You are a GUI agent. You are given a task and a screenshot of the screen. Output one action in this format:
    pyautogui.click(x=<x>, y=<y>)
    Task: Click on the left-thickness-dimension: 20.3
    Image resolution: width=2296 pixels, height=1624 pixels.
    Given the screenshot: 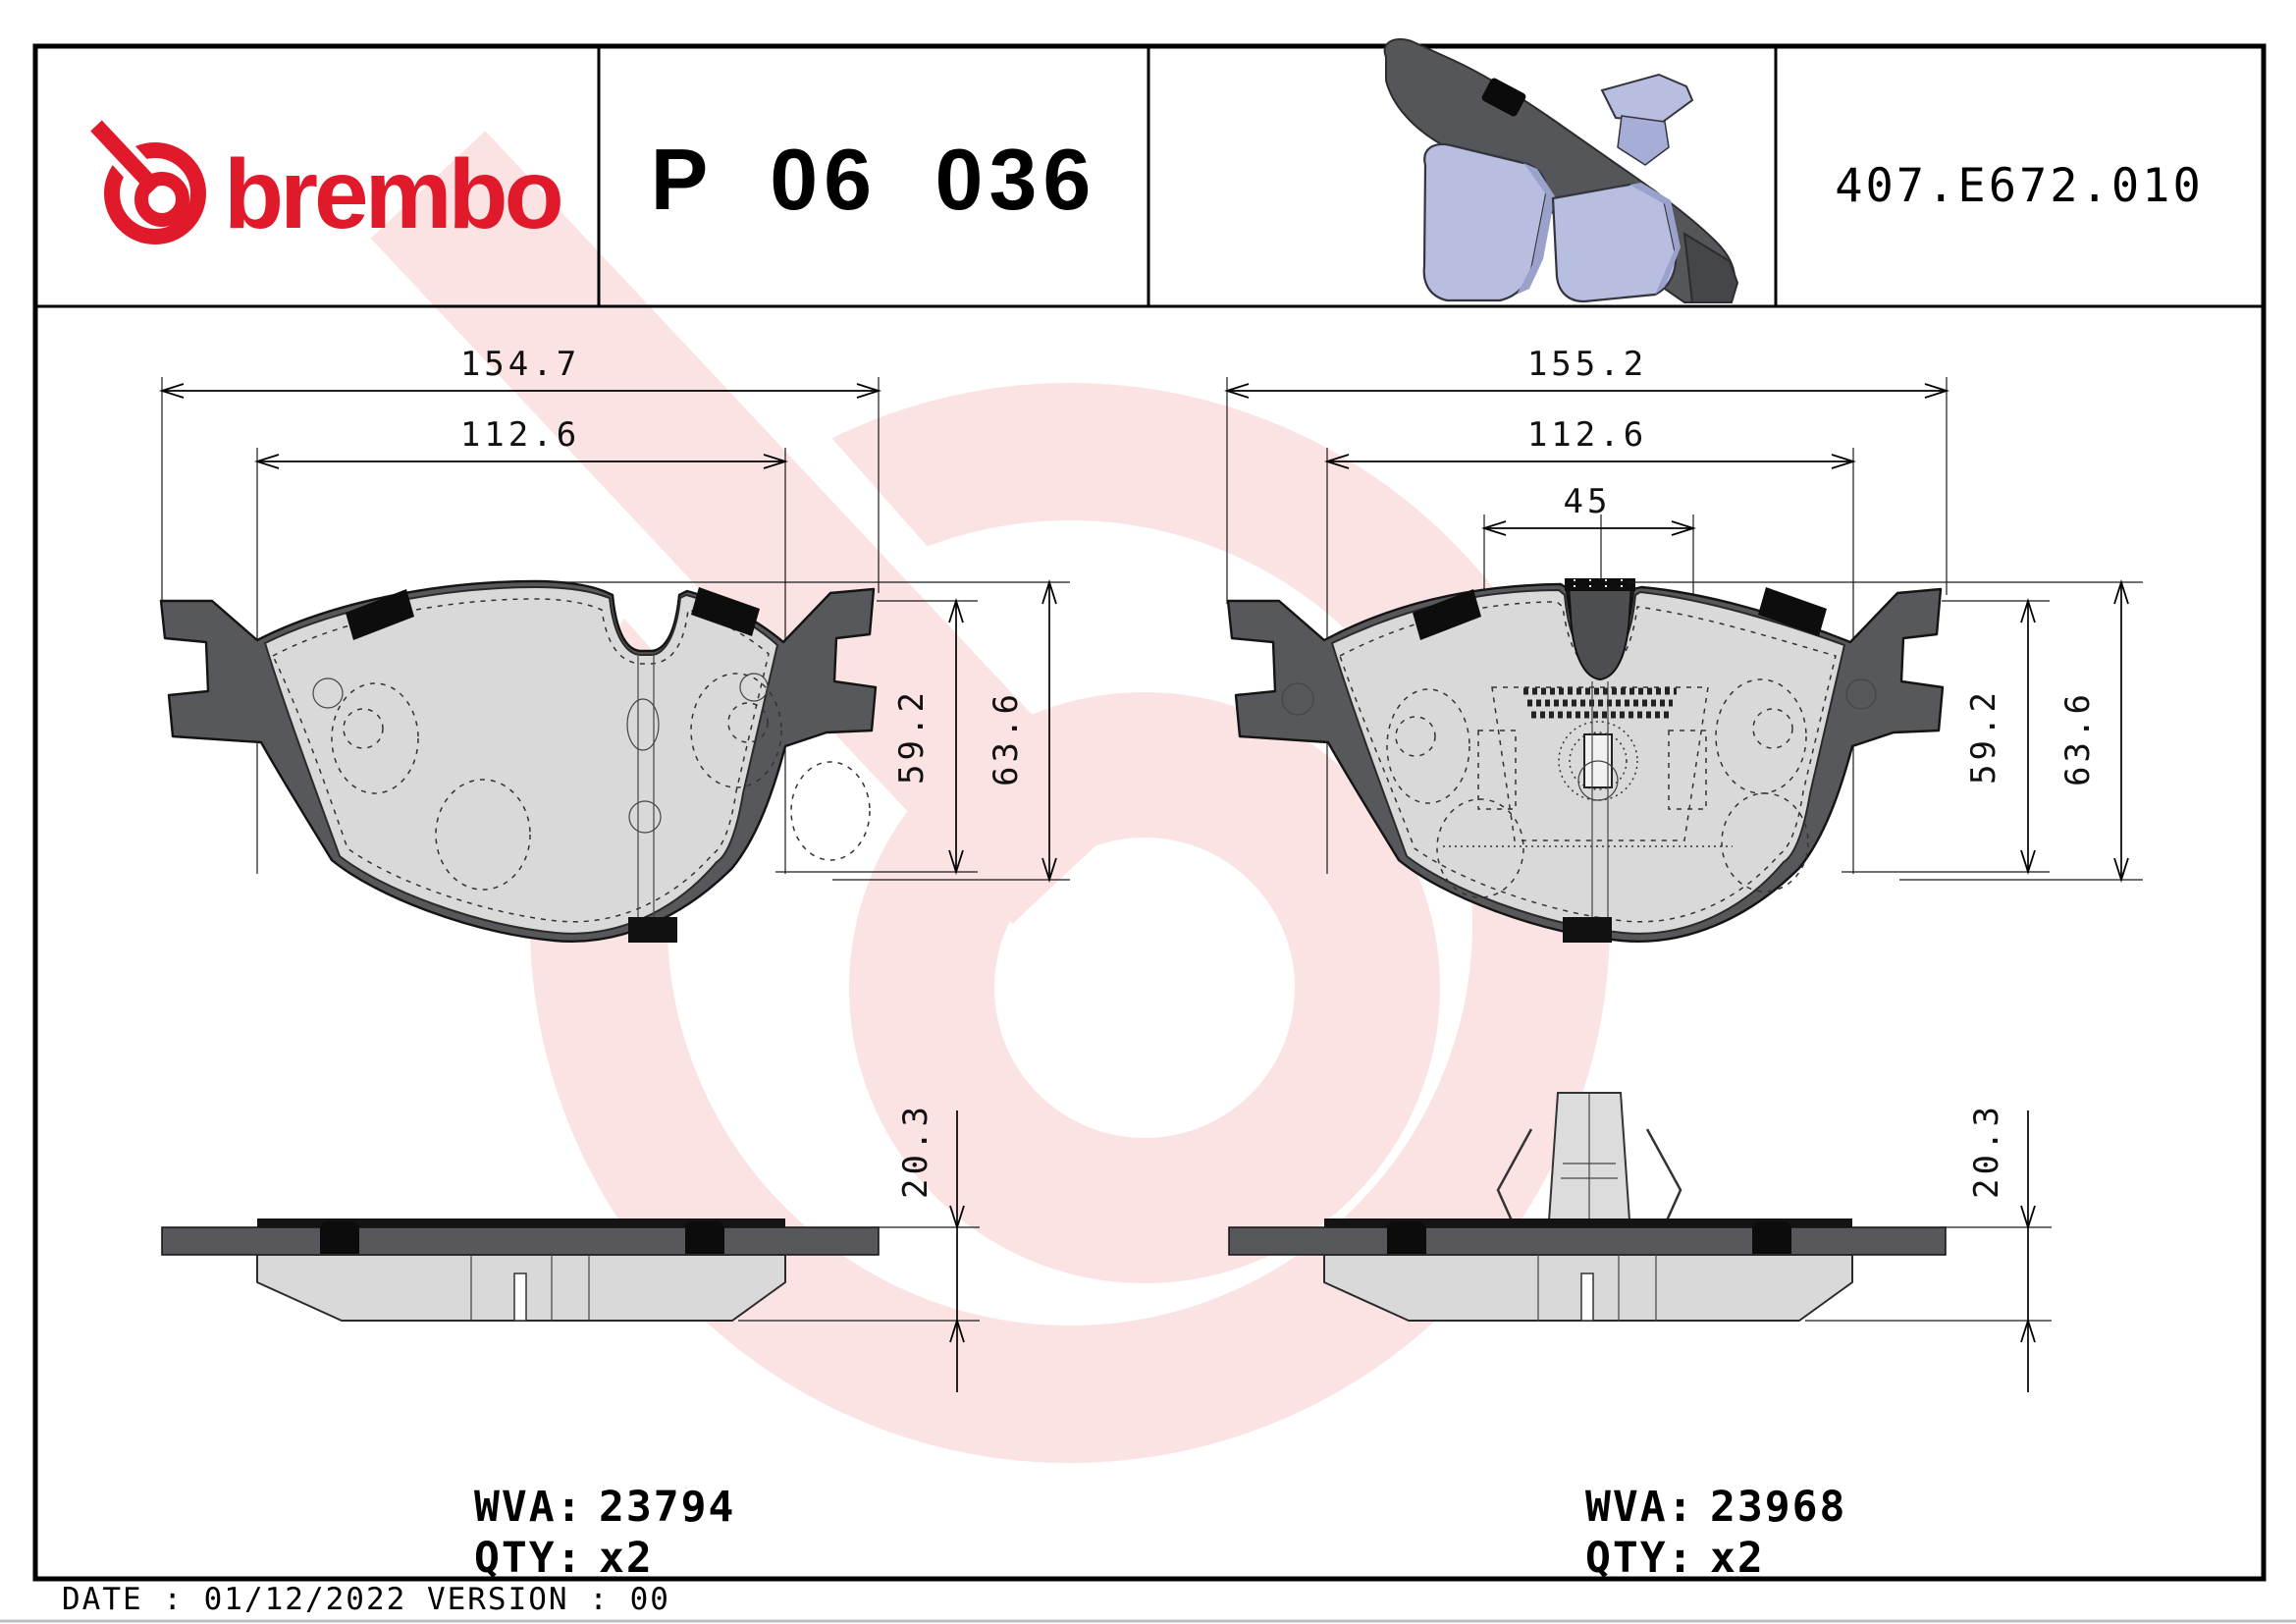 What is the action you would take?
    pyautogui.click(x=859, y=1247)
    